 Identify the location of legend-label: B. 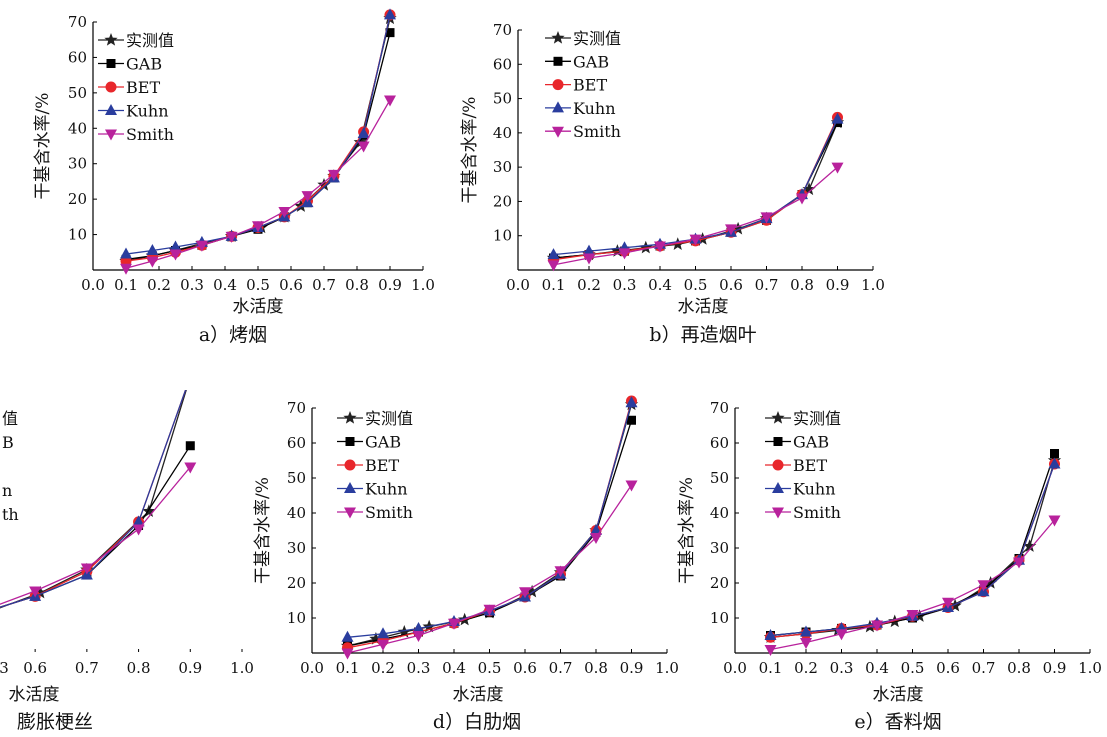
(8, 442).